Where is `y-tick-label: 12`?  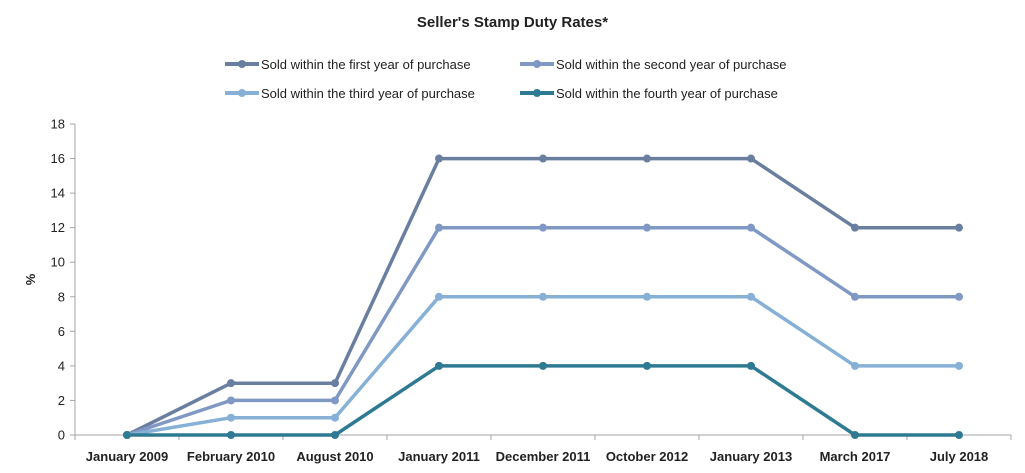
y-tick-label: 12 is located at coordinates (58, 227).